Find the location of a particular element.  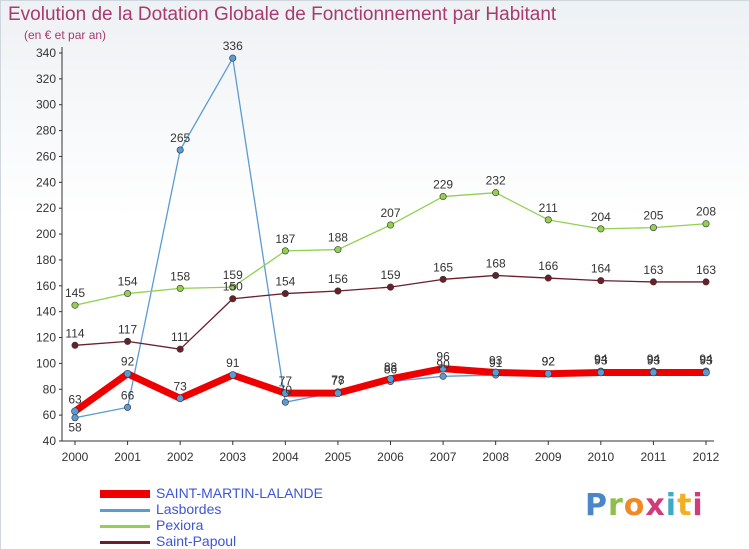

data-label: 90 is located at coordinates (443, 364).